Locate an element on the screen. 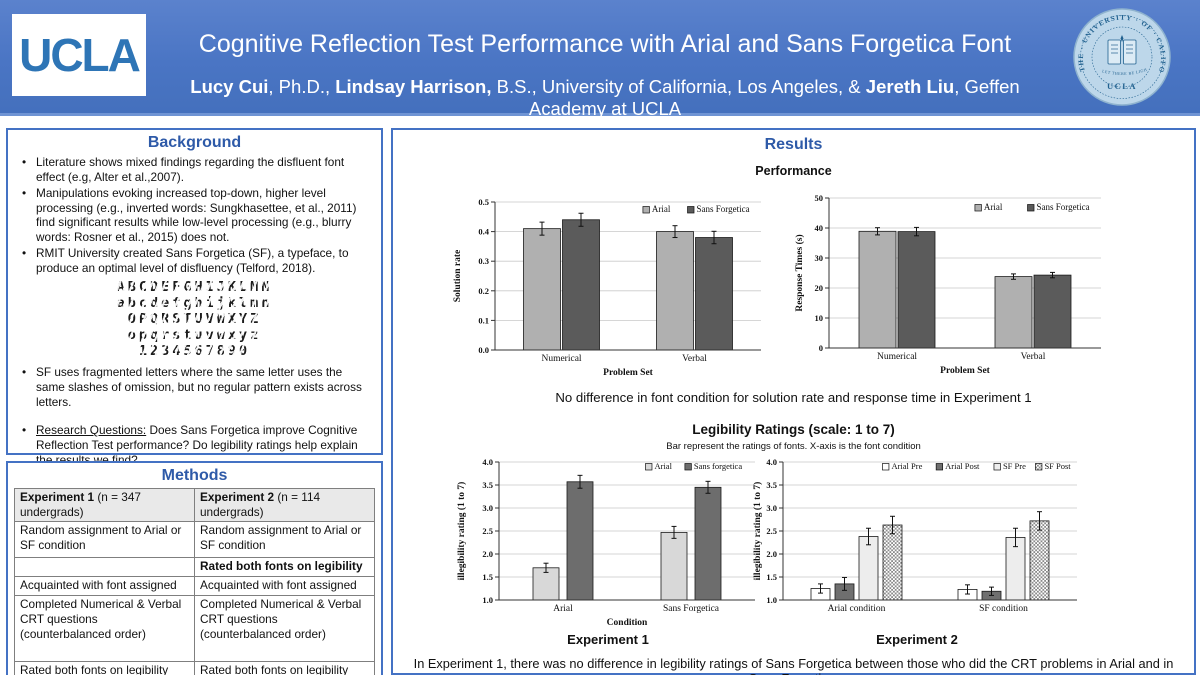  author-name: Lucy Cui is located at coordinates (229, 86).